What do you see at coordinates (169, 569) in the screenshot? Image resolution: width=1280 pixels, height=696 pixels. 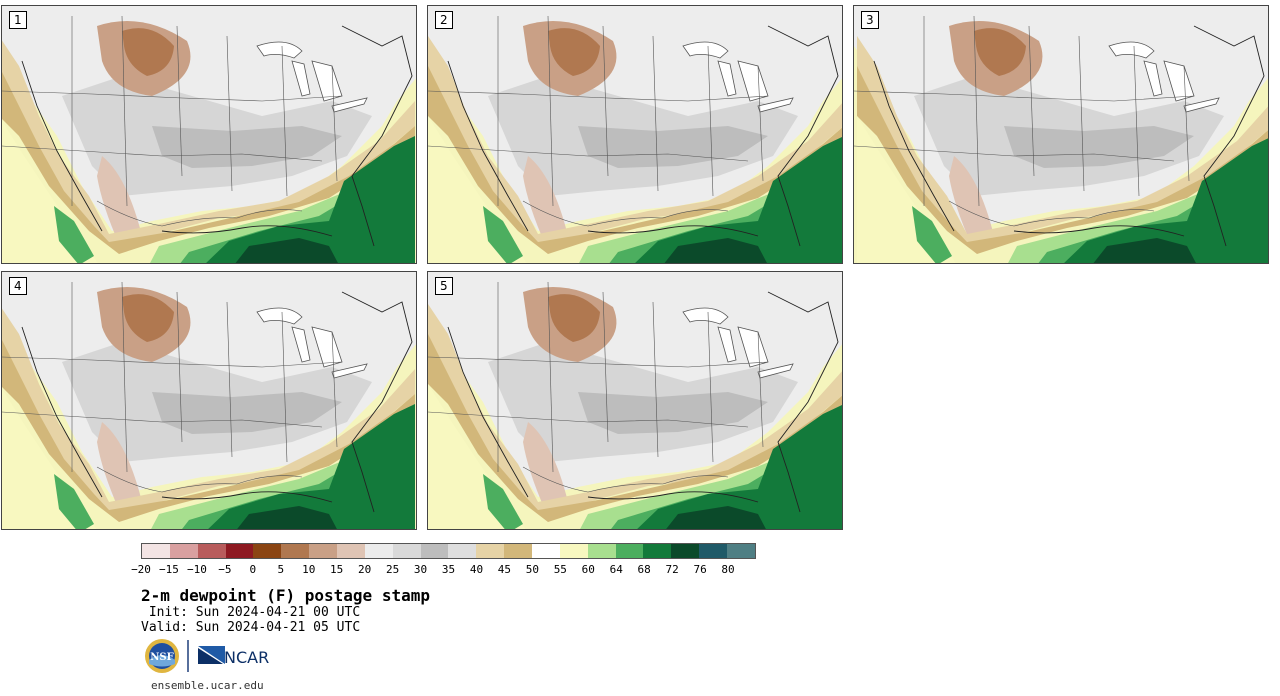 I see `colorbar-tick-label: −15` at bounding box center [169, 569].